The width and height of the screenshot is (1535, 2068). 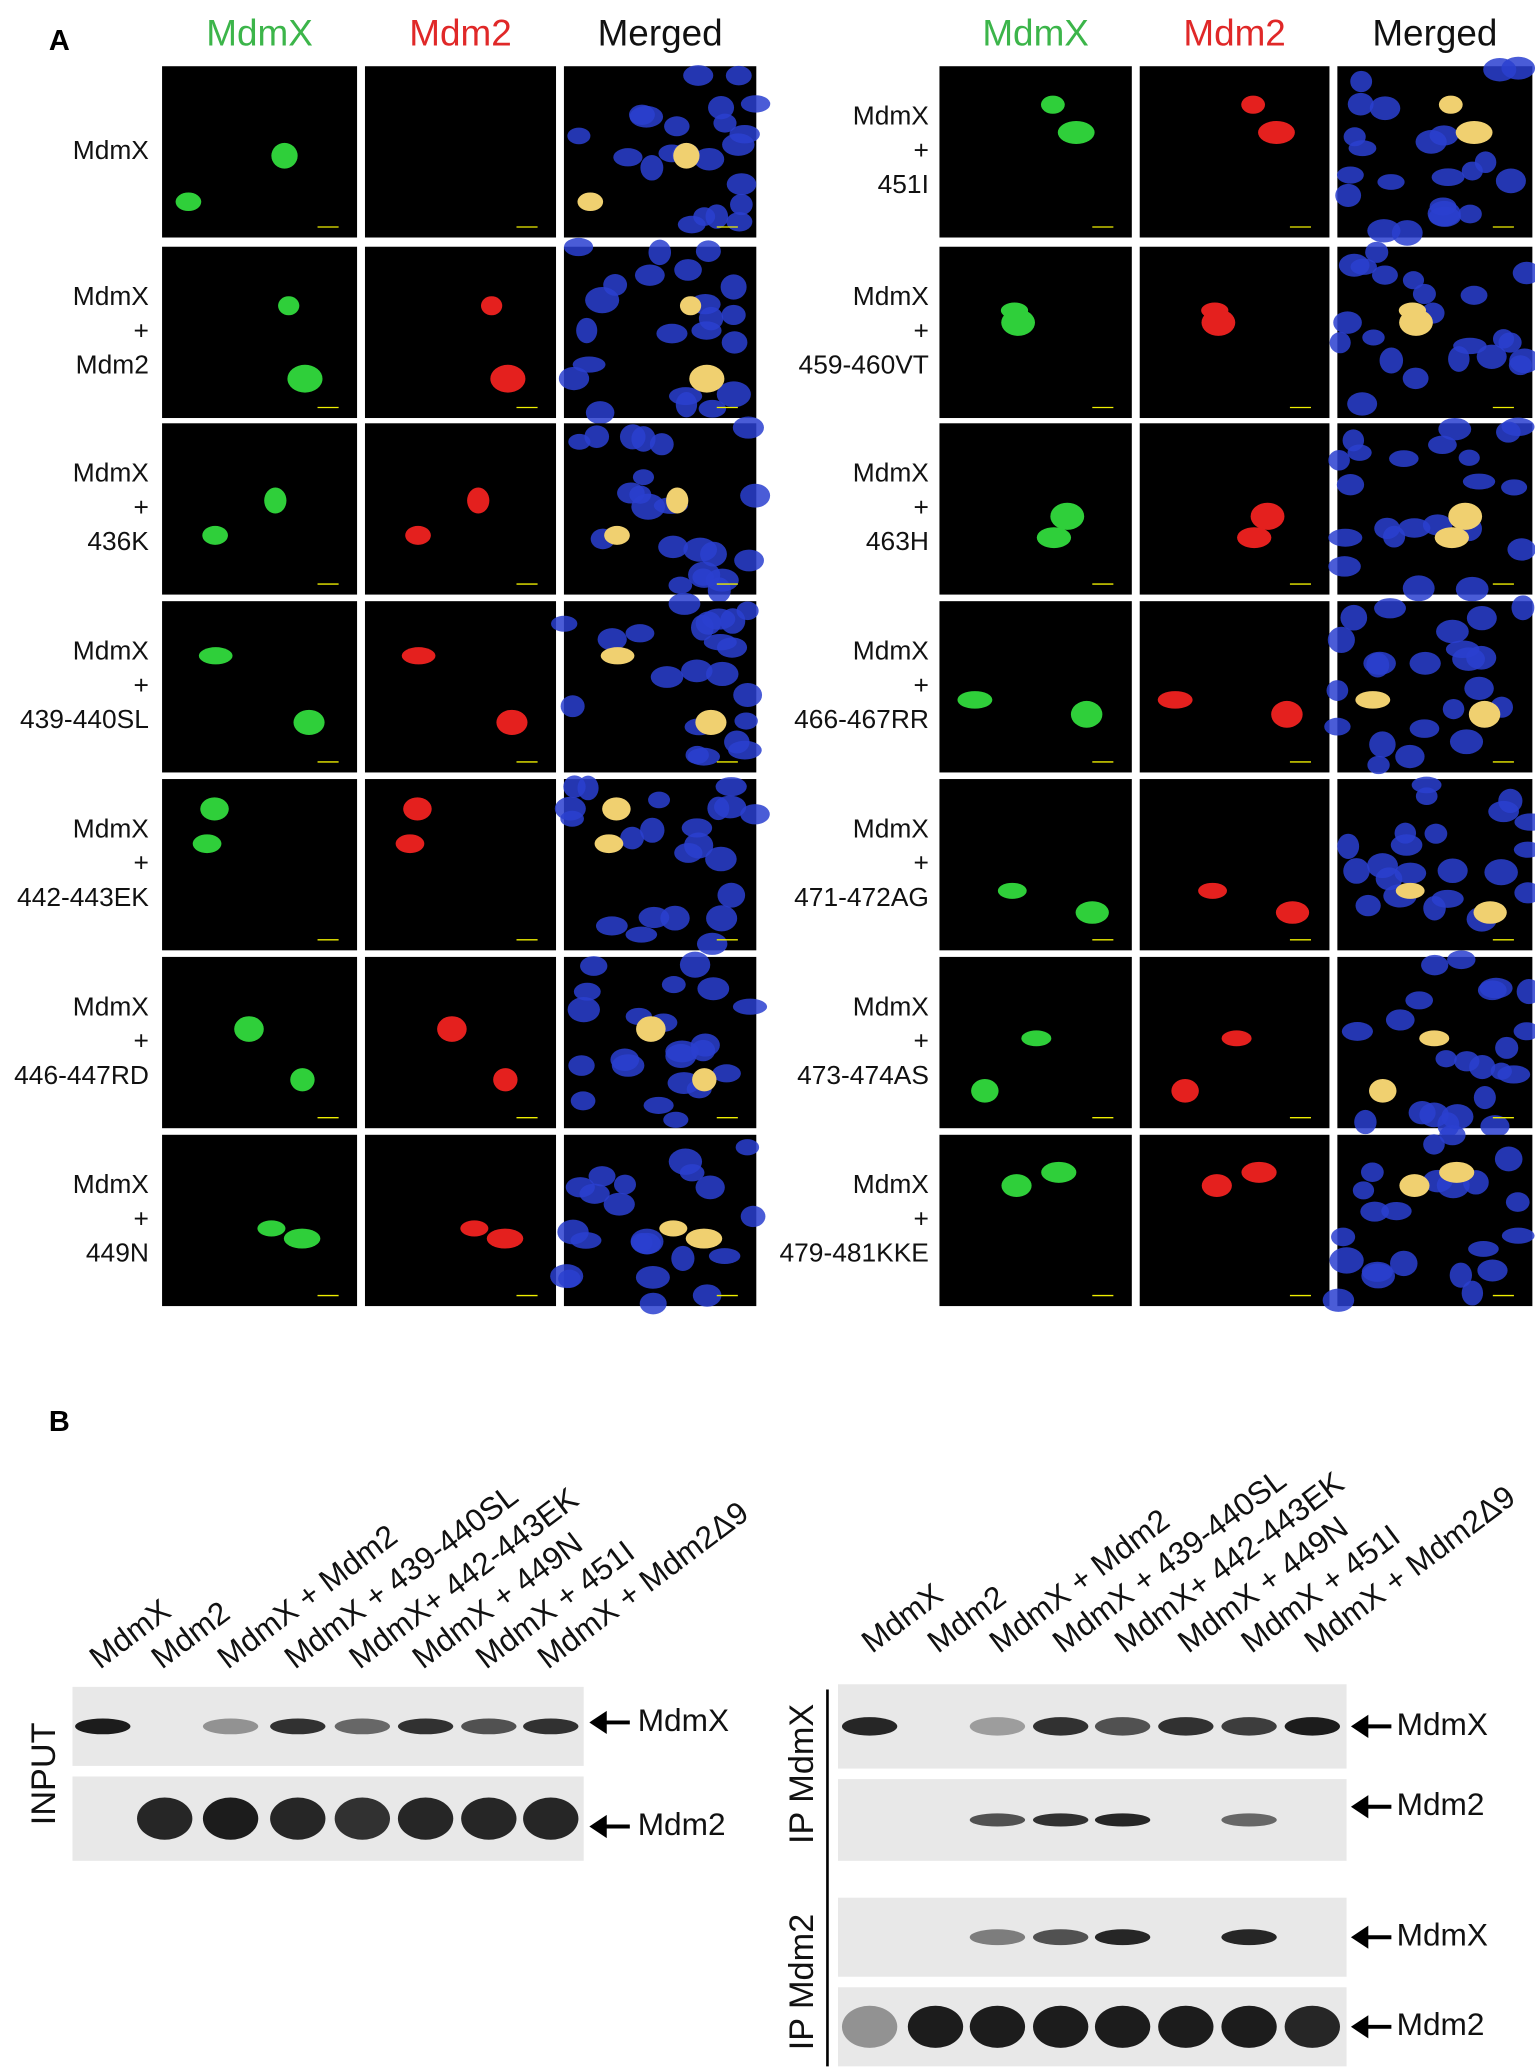 I want to click on band-label: MdmX, so click(x=1442, y=1935).